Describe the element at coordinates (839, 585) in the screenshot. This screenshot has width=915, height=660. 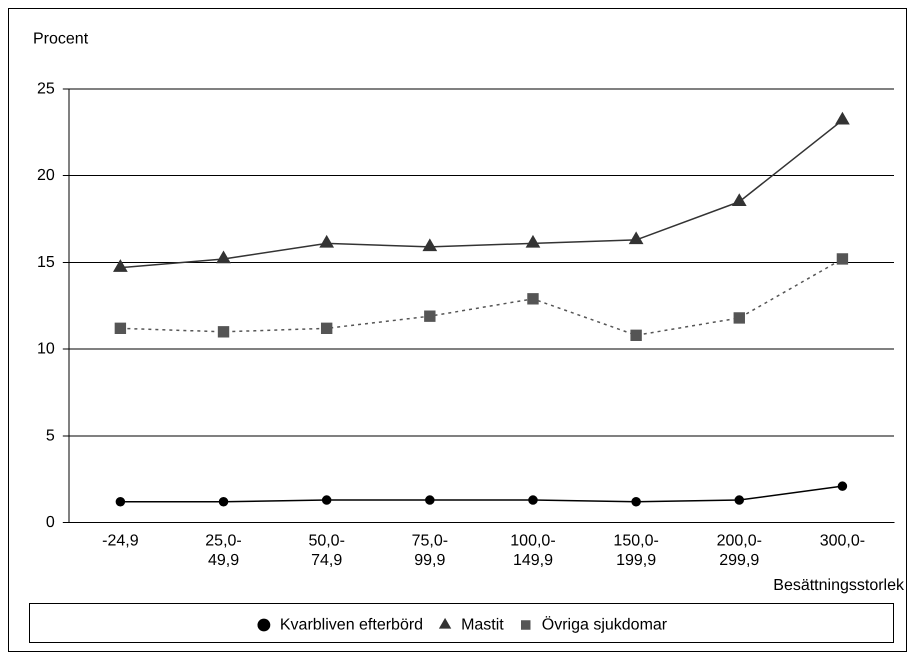
I see `x-axis-title: Besättningsstorlek` at that location.